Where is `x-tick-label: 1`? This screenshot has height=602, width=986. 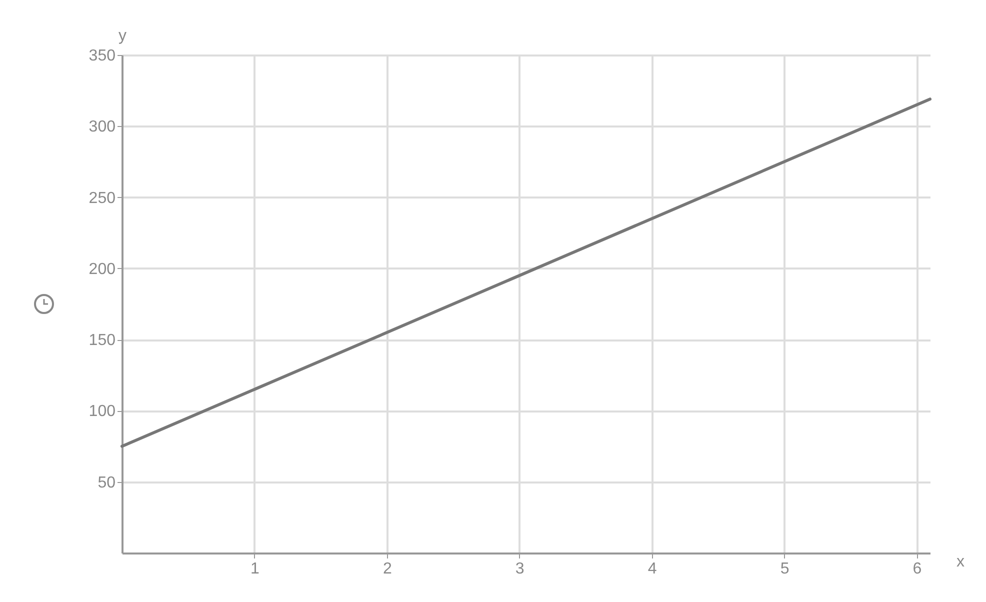 x-tick-label: 1 is located at coordinates (255, 569).